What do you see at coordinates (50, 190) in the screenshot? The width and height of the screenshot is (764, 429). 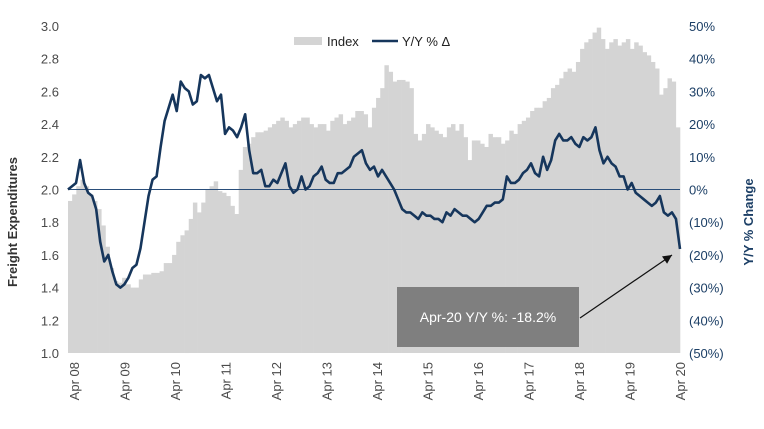 I see `left-axis-ticks: 1.0 1.2 1.4 1.6 1.8 2.0 2.2 2.4 2.6 2.8 3.0` at bounding box center [50, 190].